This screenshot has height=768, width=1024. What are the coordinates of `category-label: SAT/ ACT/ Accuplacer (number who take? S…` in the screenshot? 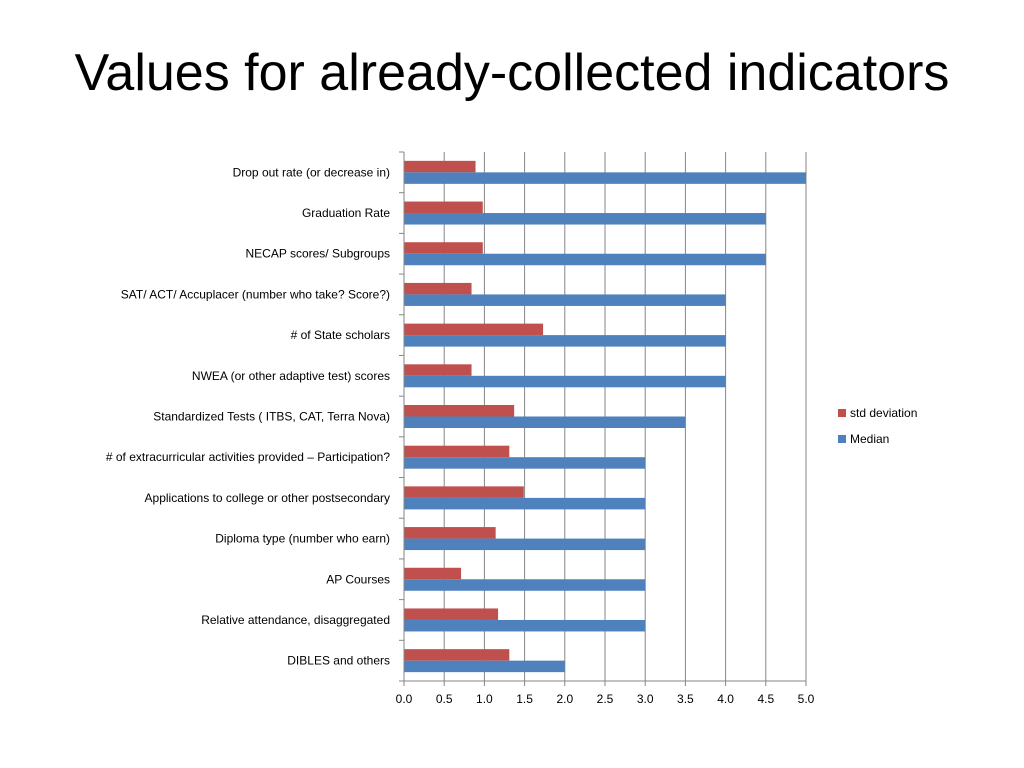 It's located at (255, 294).